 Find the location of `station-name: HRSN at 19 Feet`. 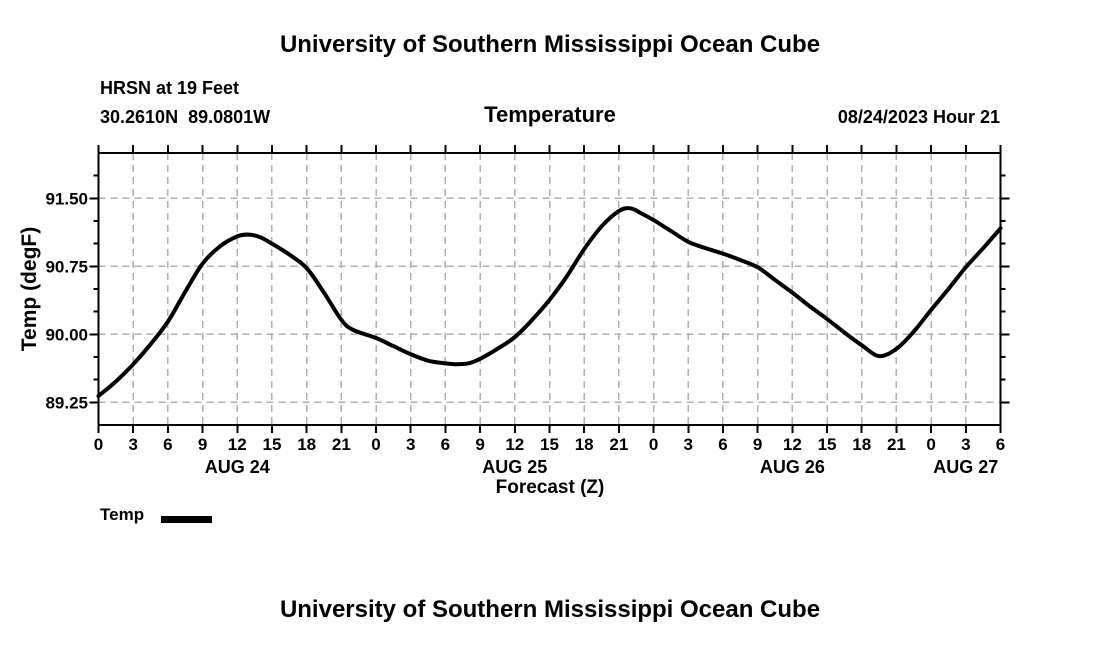

station-name: HRSN at 19 Feet is located at coordinates (170, 88).